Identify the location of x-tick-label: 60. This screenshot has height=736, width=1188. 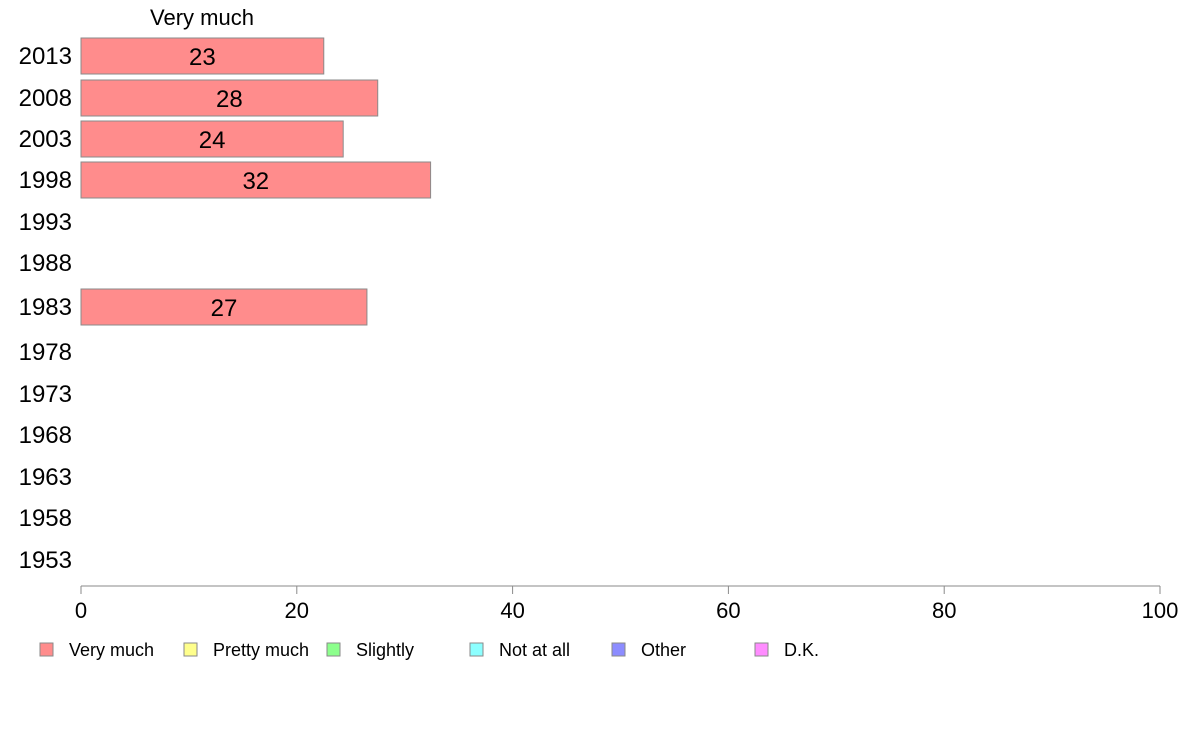
(728, 610).